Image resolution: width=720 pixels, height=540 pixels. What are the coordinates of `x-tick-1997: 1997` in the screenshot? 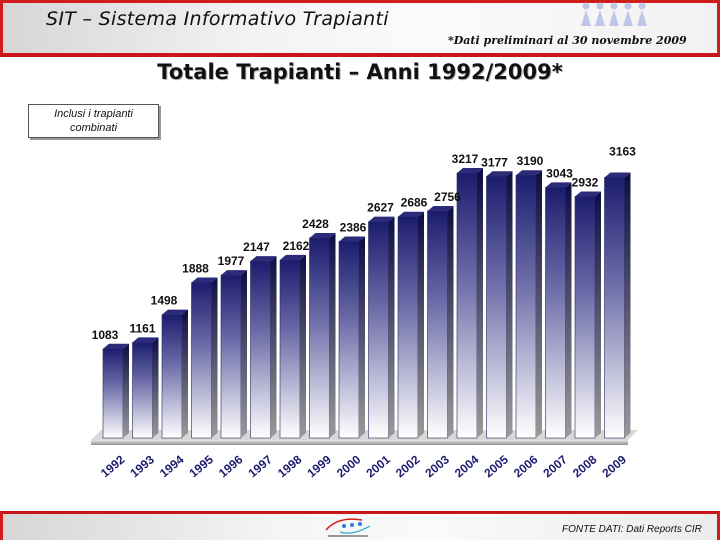 It's located at (260, 466).